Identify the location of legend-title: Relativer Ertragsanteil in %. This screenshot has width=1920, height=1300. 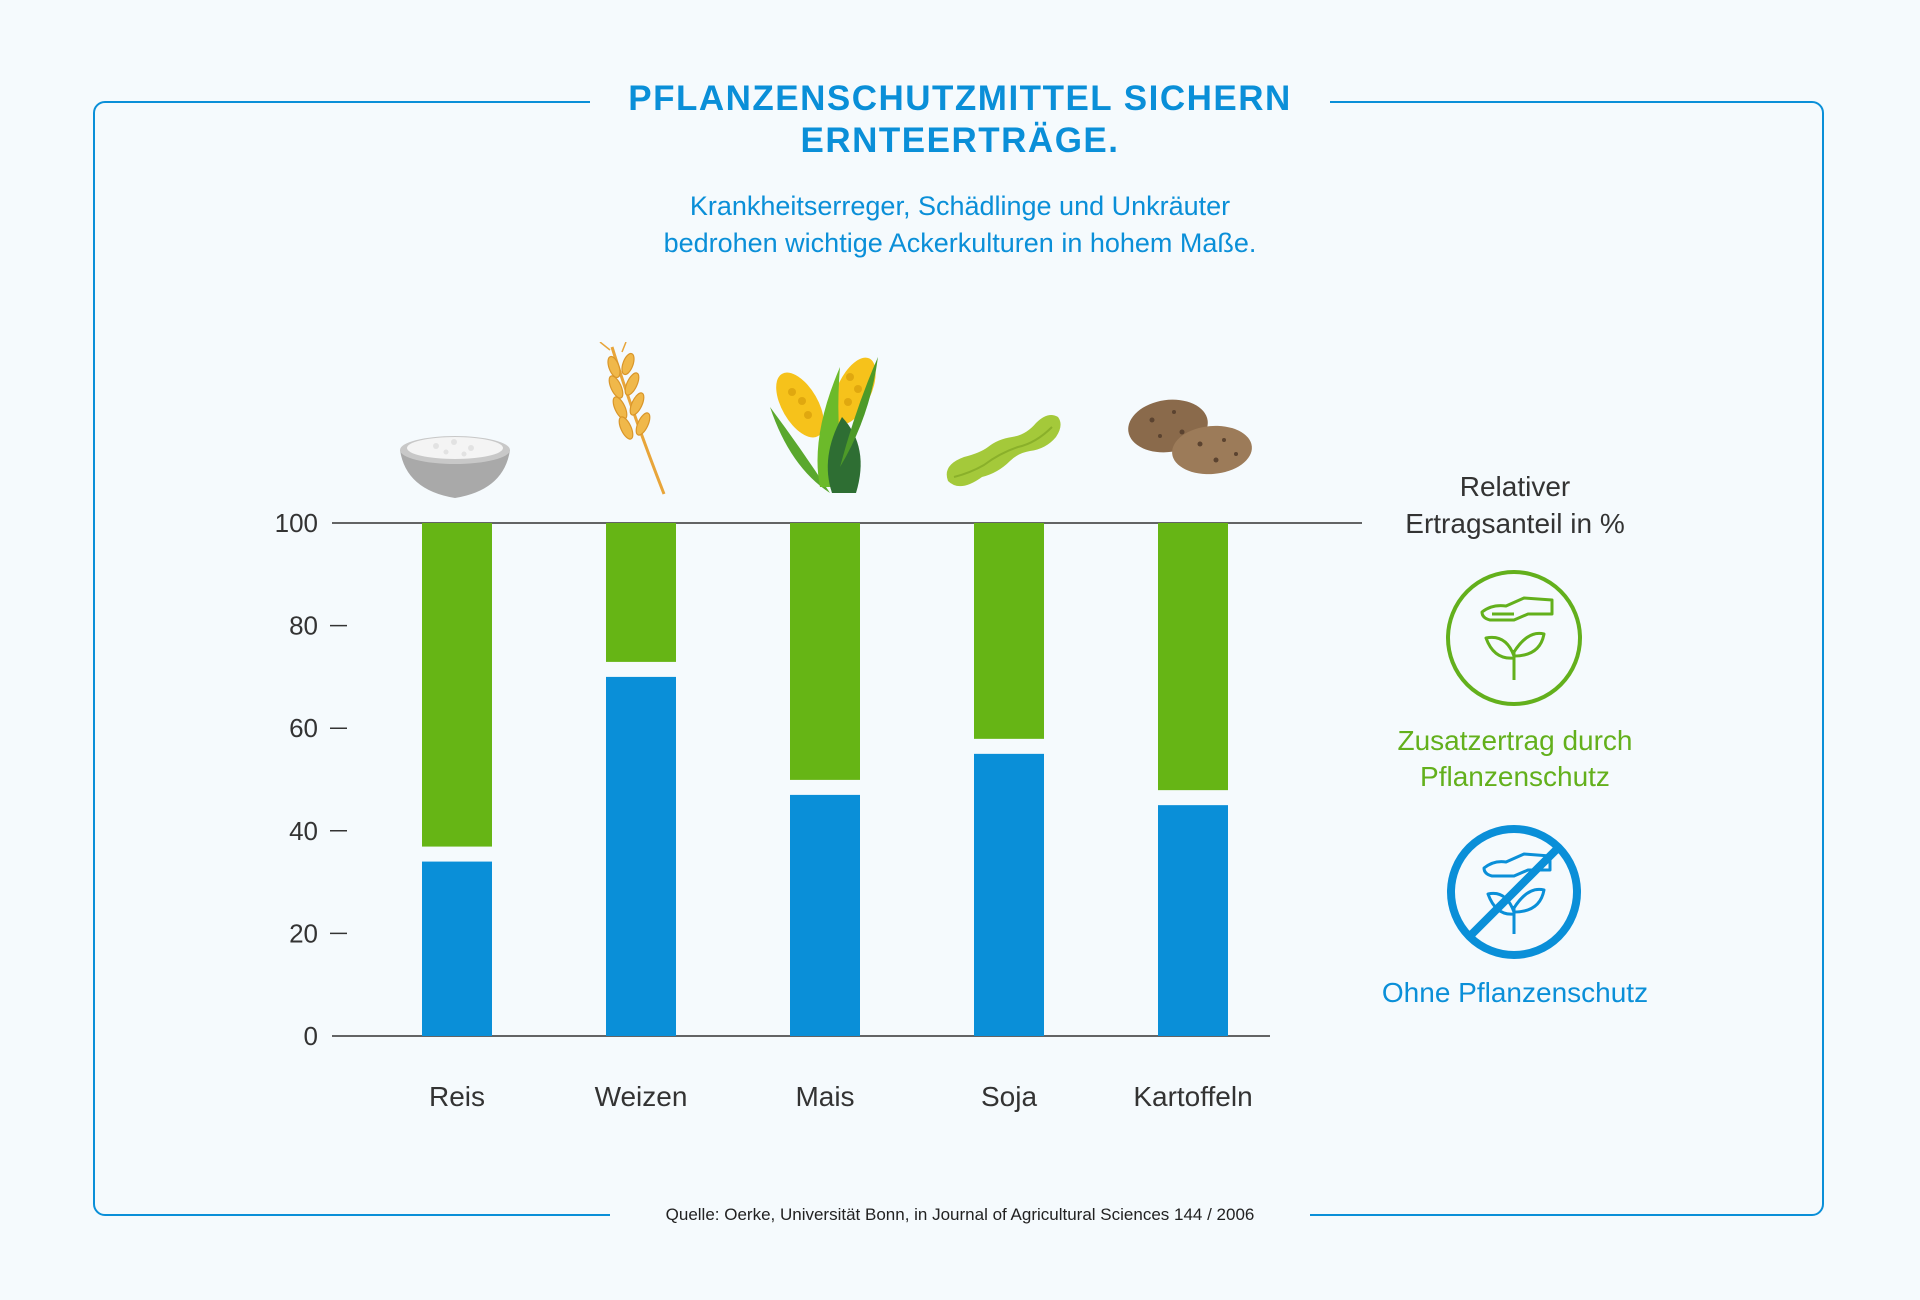
(1515, 505).